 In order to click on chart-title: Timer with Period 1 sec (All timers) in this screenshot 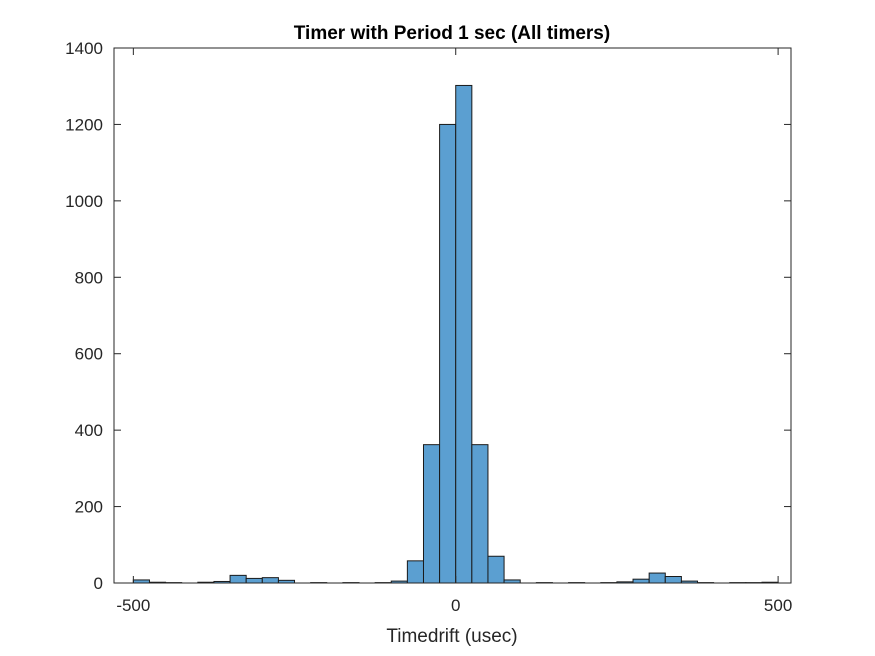, I will do `click(452, 33)`.